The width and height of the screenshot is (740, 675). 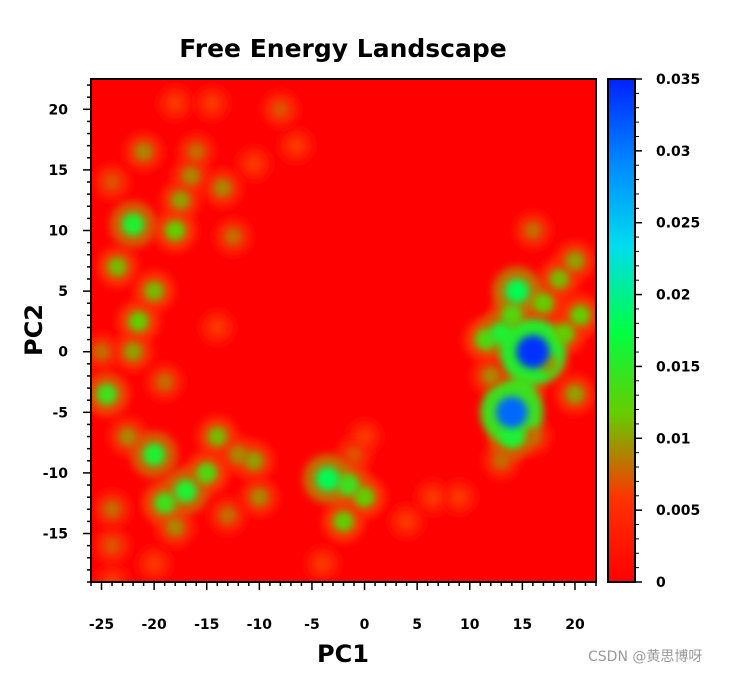 What do you see at coordinates (522, 625) in the screenshot?
I see `x-tick-label: 15` at bounding box center [522, 625].